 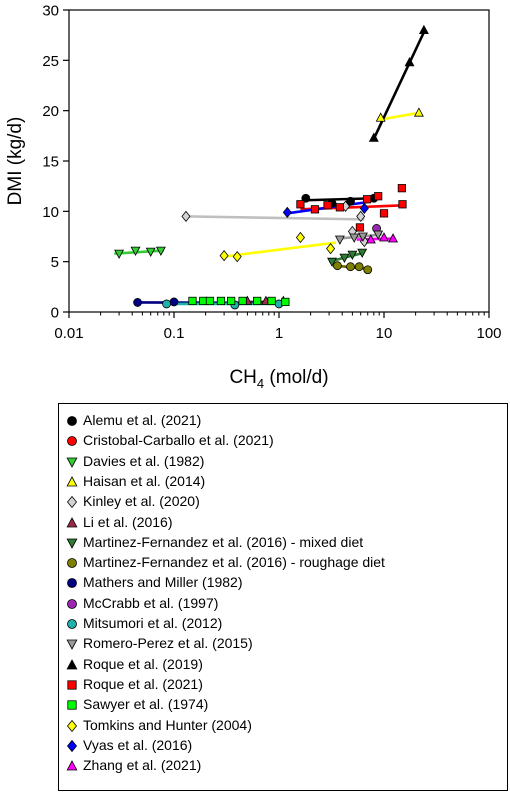 What do you see at coordinates (128, 521) in the screenshot?
I see `legend-label: Li et al. (2016)` at bounding box center [128, 521].